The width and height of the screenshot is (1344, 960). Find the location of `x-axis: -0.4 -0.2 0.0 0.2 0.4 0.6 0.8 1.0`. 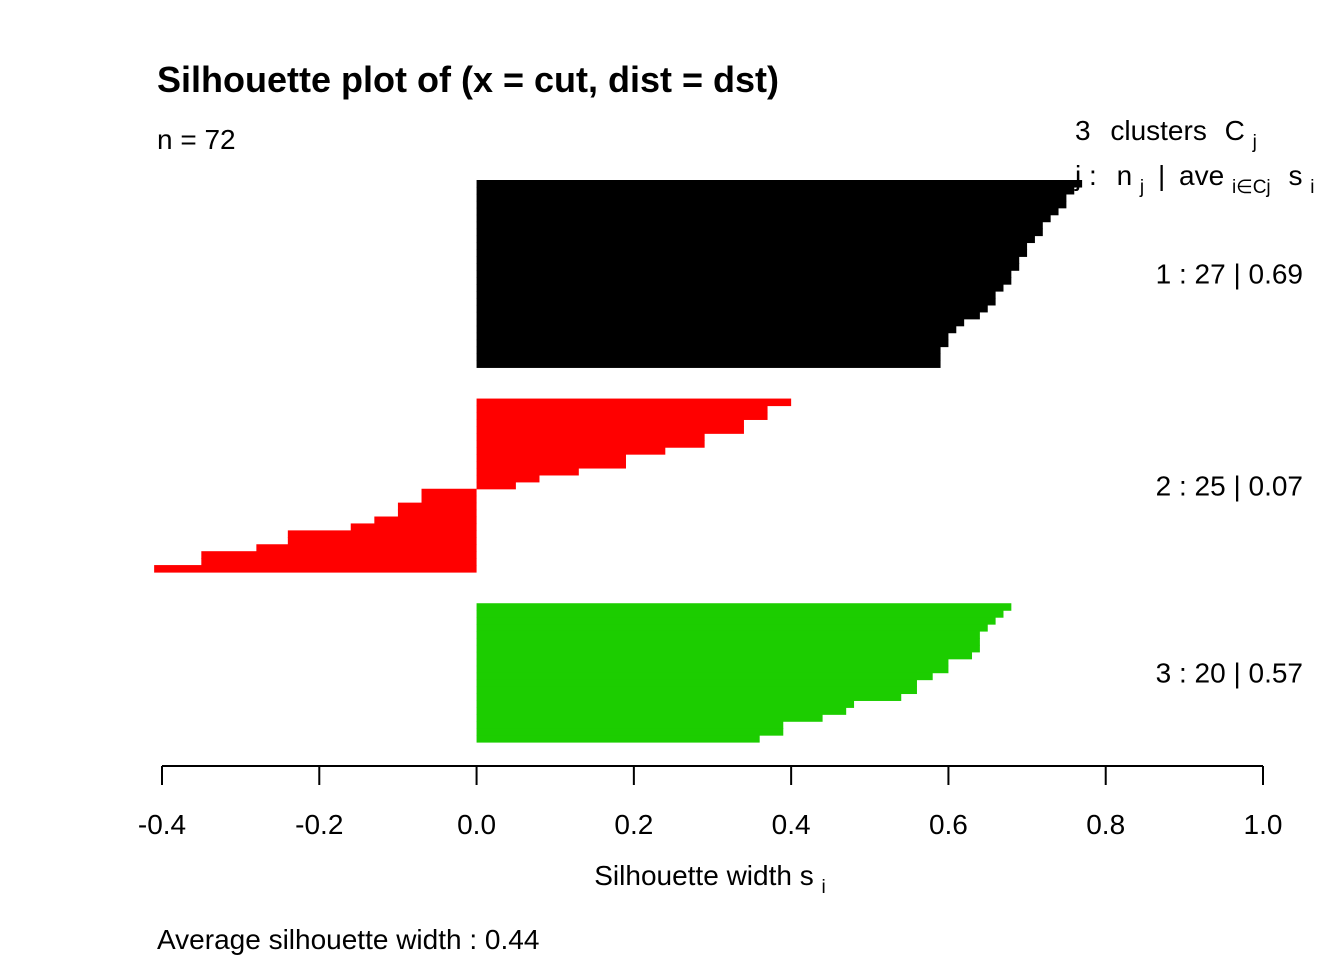

x-axis: -0.4 -0.2 0.0 0.2 0.4 0.6 0.8 1.0 is located at coordinates (710, 802).